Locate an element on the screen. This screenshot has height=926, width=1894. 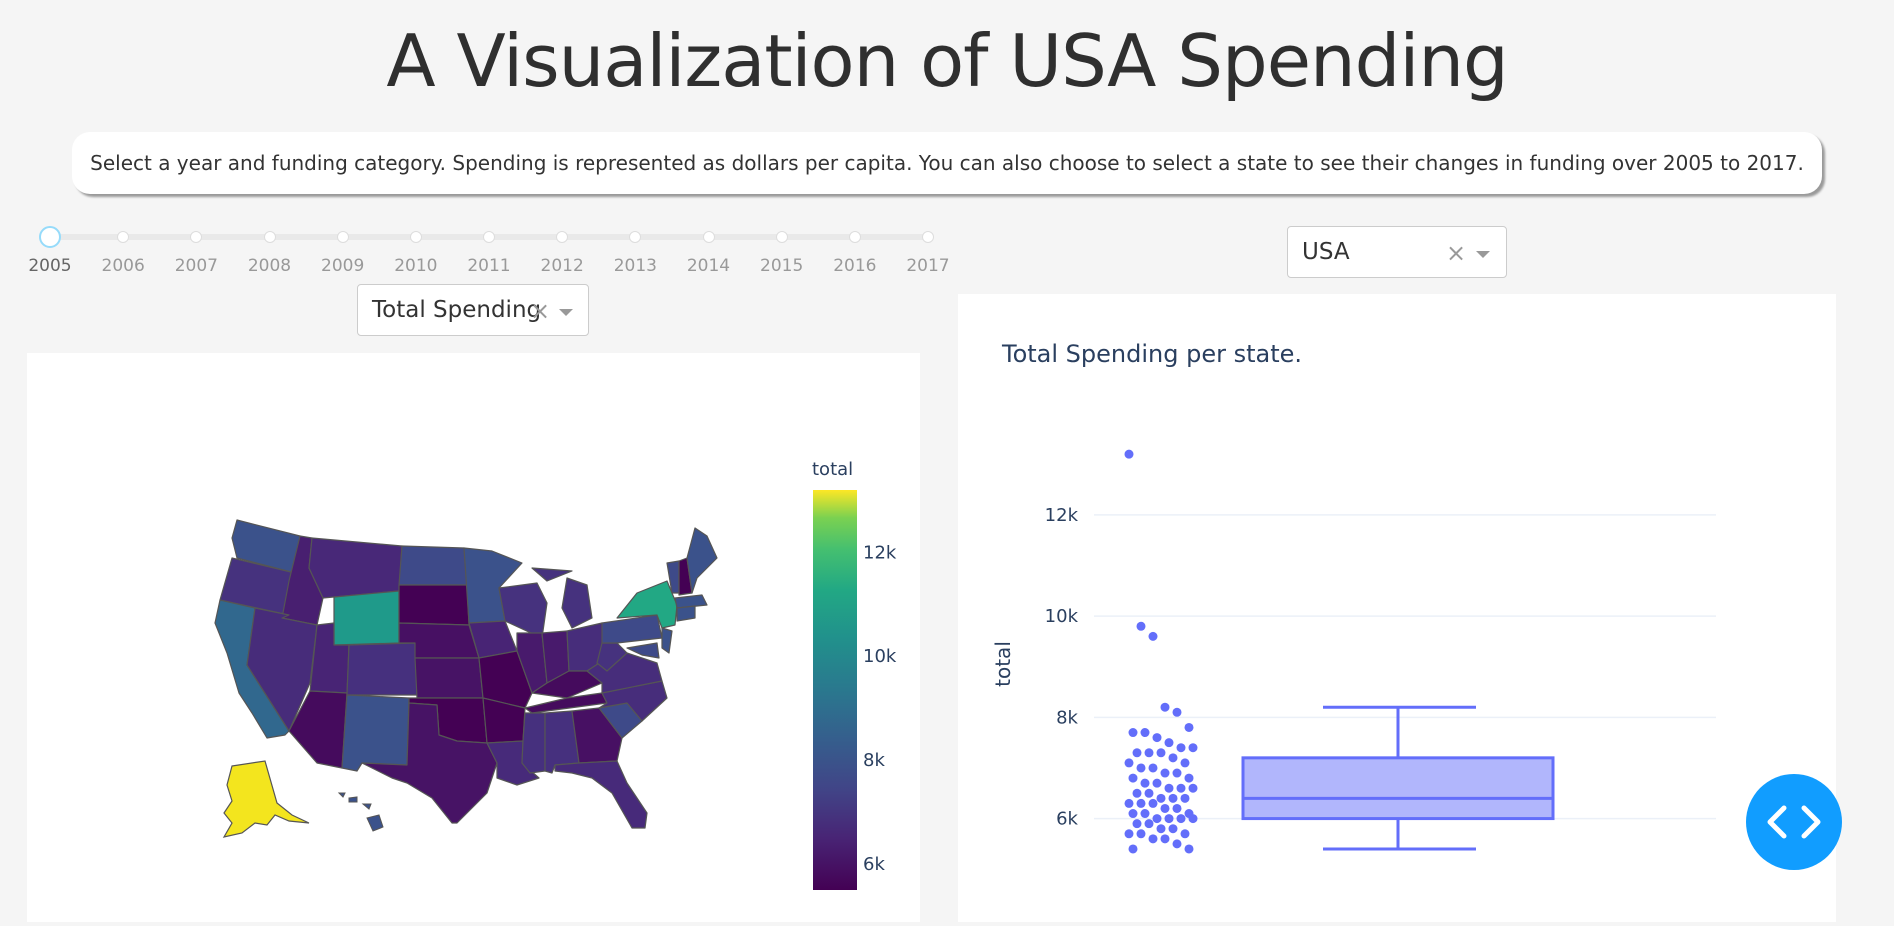
slider-mark-2013: 2013 is located at coordinates (635, 266).